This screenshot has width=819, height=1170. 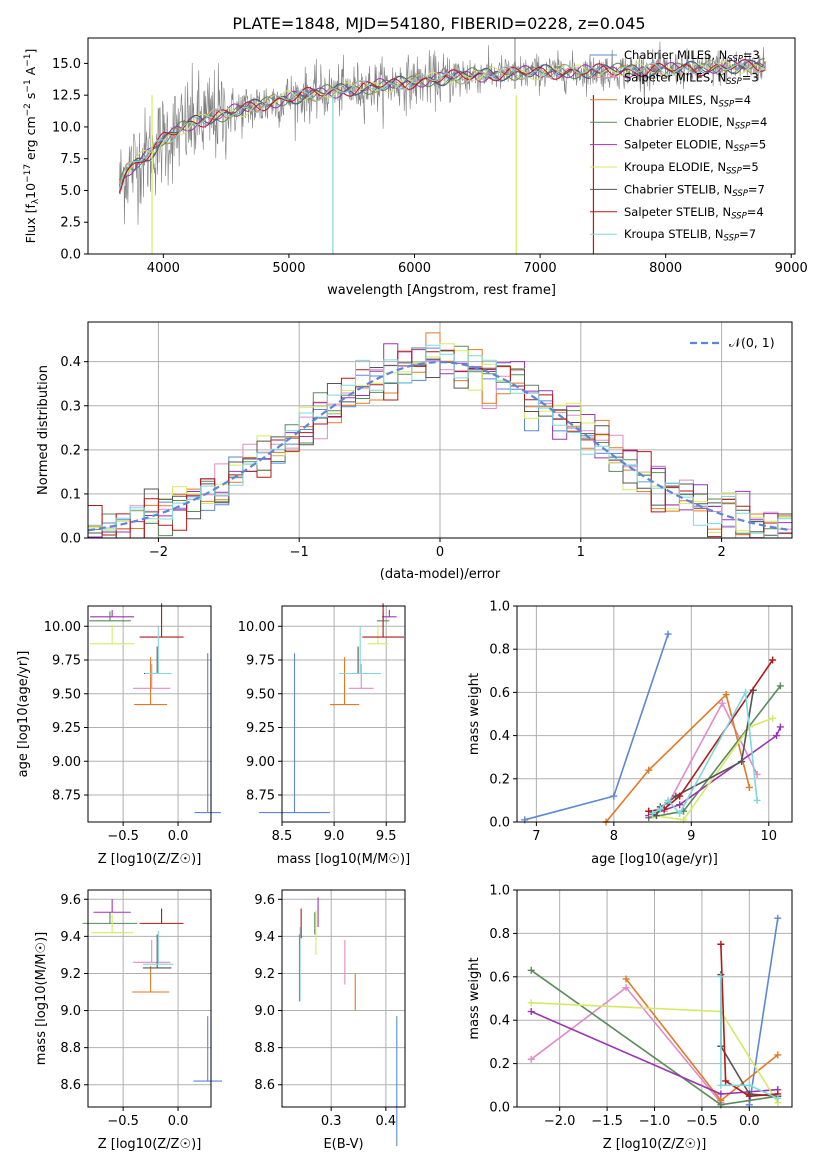 I want to click on y-axis-label: Normed distribution, so click(x=43, y=430).